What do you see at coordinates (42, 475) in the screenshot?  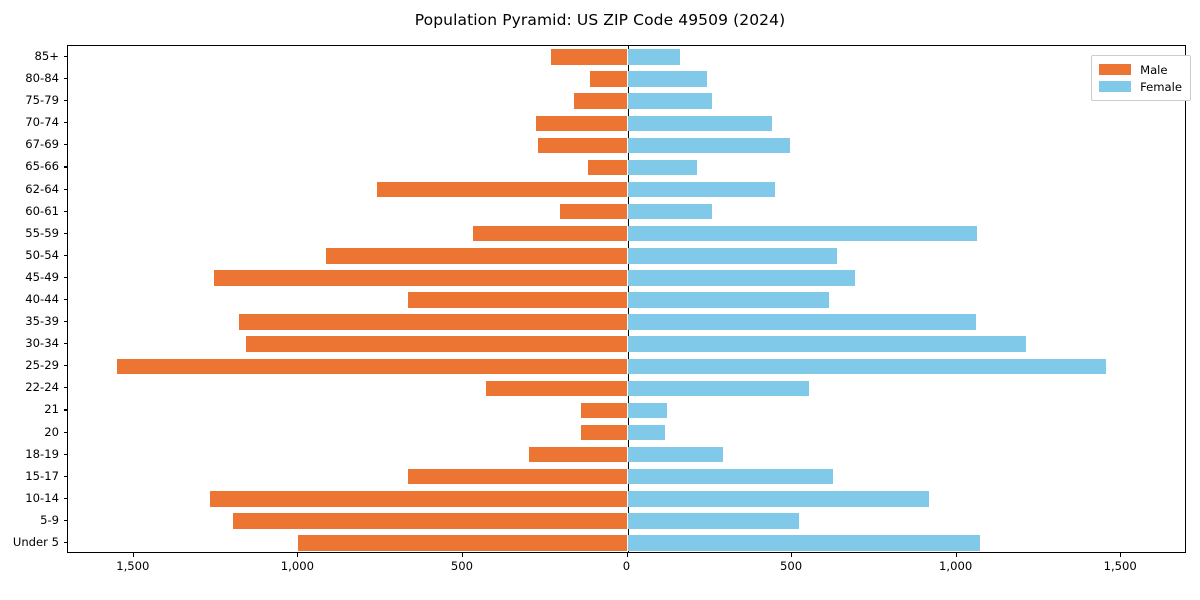 I see `y-axis-tick-label: 15-17` at bounding box center [42, 475].